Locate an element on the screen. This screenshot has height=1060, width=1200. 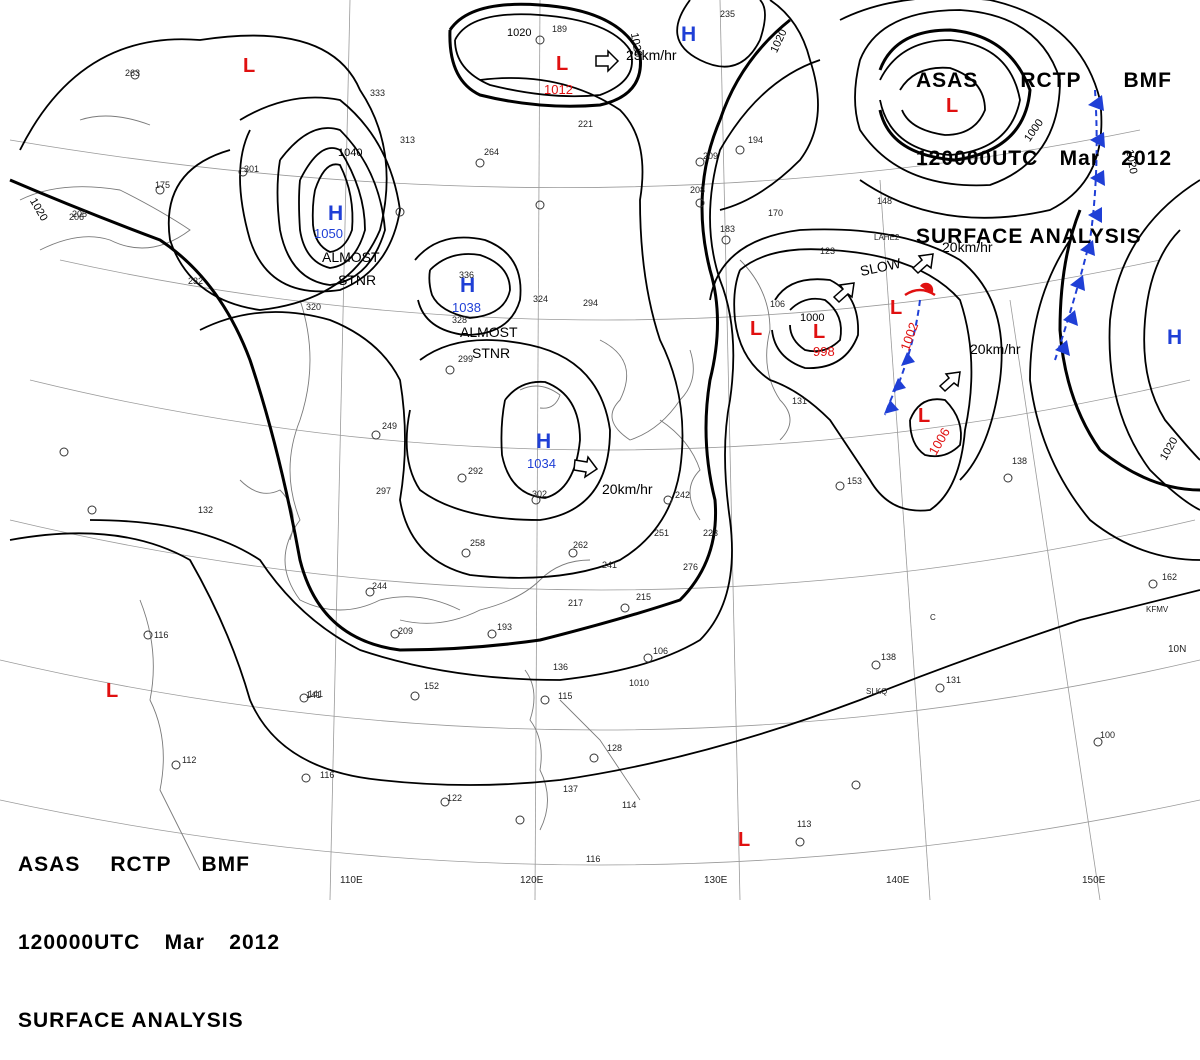
latitude-label: 10N is located at coordinates (1177, 649).